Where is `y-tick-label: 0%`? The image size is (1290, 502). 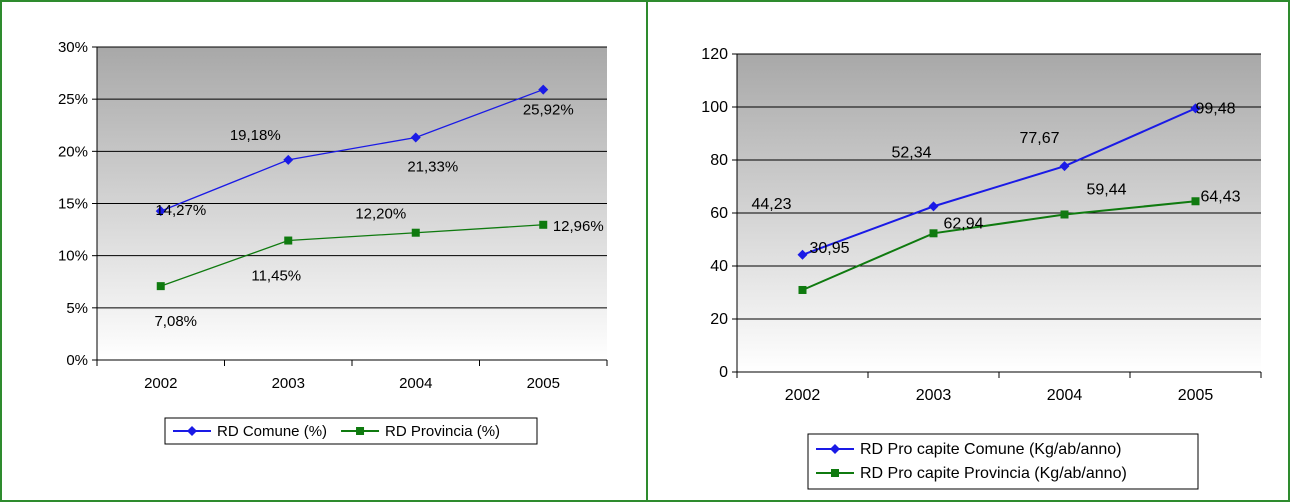 y-tick-label: 0% is located at coordinates (77, 360).